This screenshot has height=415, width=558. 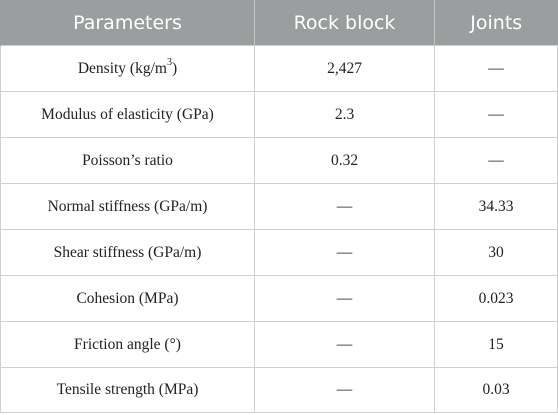 I want to click on header-row: Parameters Rock block Joints, so click(x=279, y=23).